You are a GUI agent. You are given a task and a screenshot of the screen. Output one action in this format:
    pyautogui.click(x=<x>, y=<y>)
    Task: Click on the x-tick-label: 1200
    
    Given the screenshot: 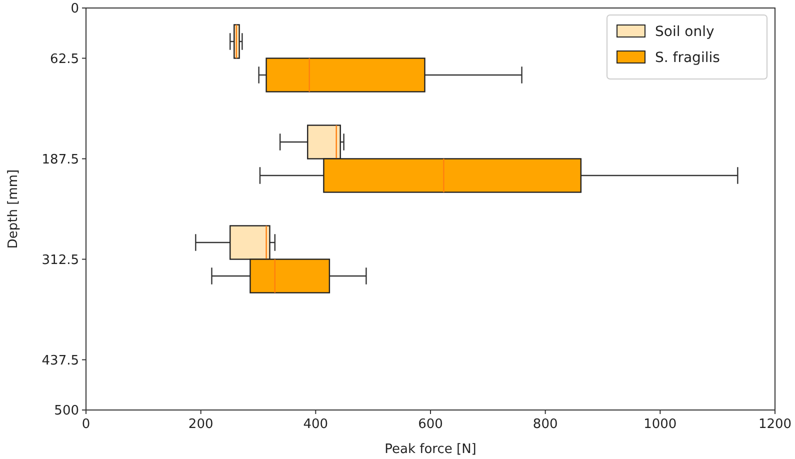 What is the action you would take?
    pyautogui.click(x=775, y=424)
    